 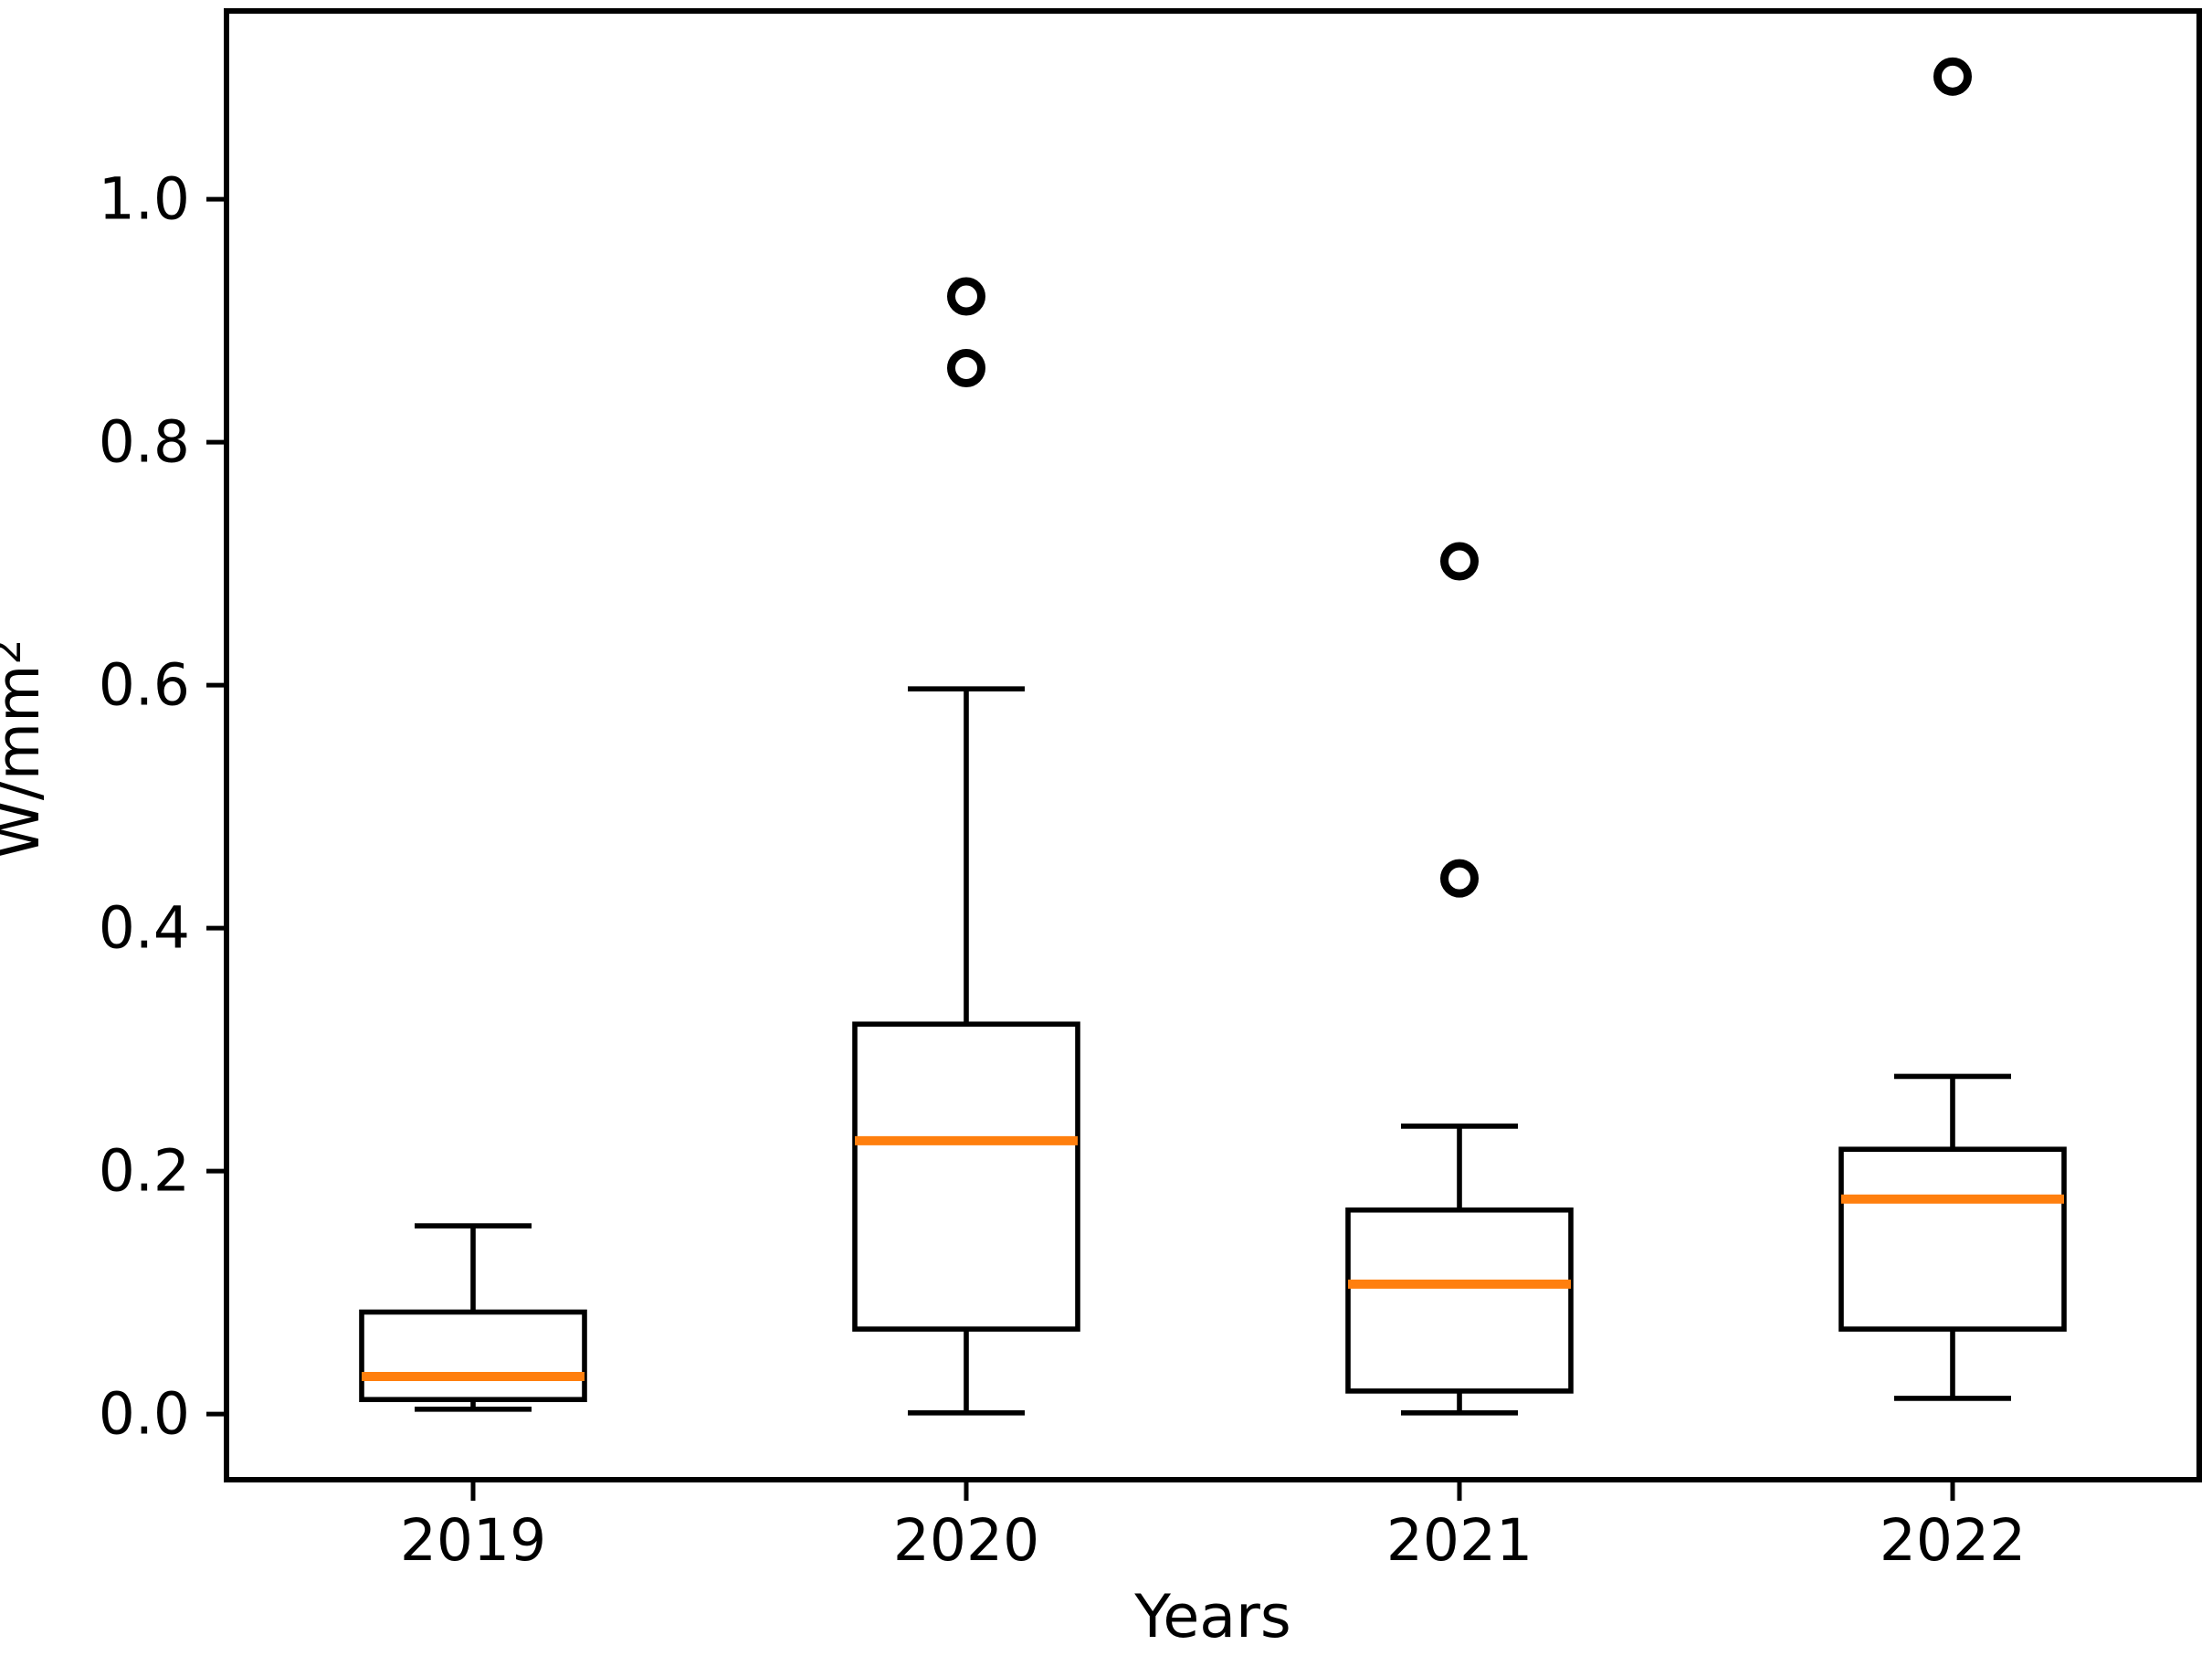 What do you see at coordinates (966, 846) in the screenshot?
I see `box-group-2020` at bounding box center [966, 846].